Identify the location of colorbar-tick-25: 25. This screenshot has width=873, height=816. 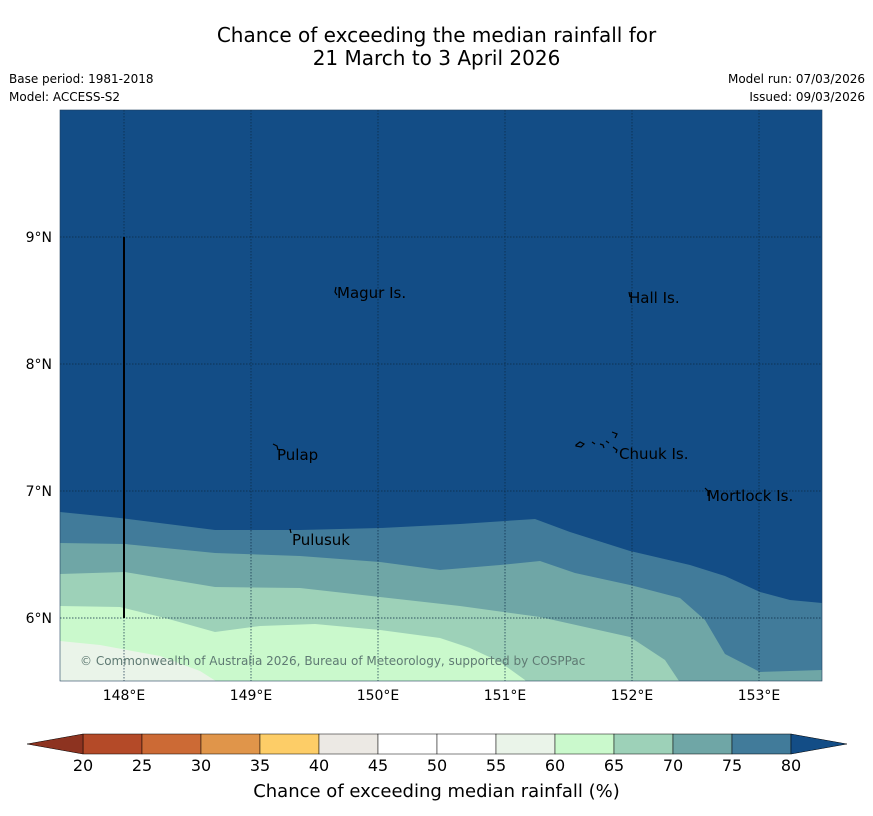
(142, 765).